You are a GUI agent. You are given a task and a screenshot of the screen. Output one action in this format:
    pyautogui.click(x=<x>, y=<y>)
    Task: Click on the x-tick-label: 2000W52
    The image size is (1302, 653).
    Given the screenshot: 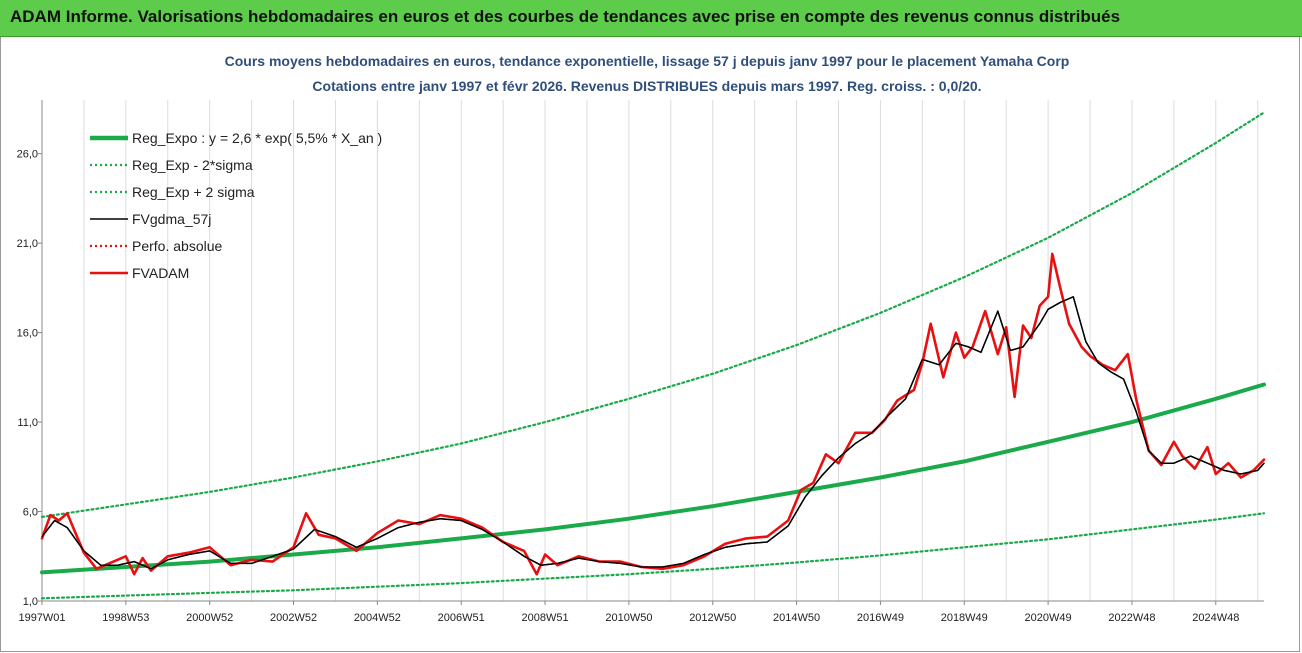 What is the action you would take?
    pyautogui.click(x=209, y=618)
    